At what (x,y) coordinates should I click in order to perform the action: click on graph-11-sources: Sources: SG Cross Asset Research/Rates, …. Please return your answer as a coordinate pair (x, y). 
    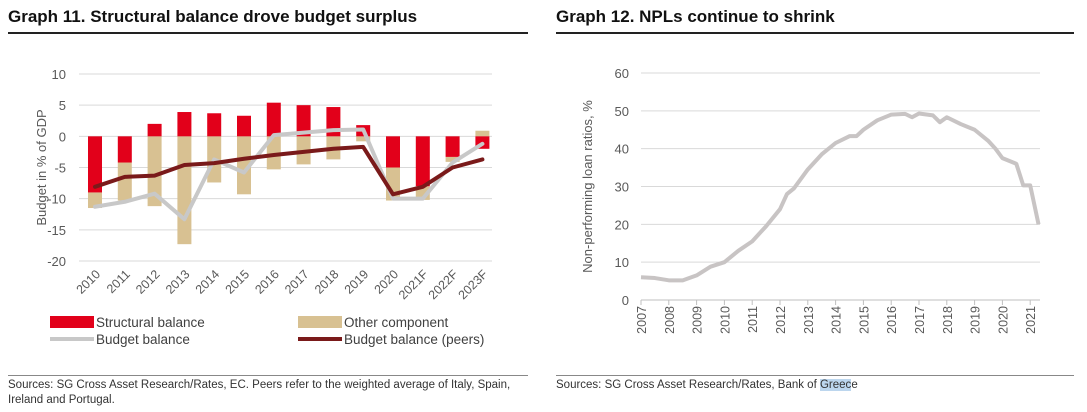
    Looking at the image, I should click on (268, 391).